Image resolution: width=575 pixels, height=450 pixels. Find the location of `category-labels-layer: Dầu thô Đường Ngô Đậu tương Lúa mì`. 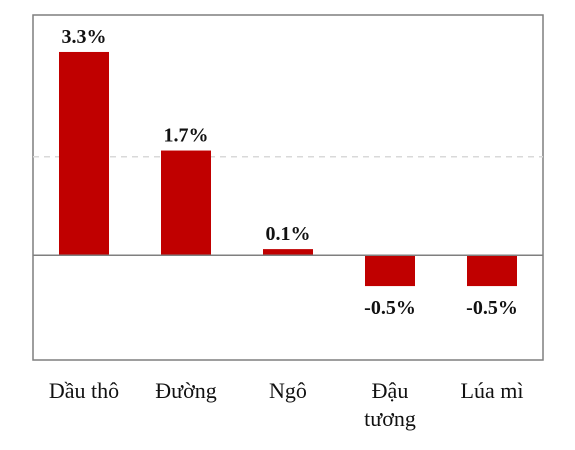

category-labels-layer: Dầu thô Đường Ngô Đậu tương Lúa mì is located at coordinates (286, 404).